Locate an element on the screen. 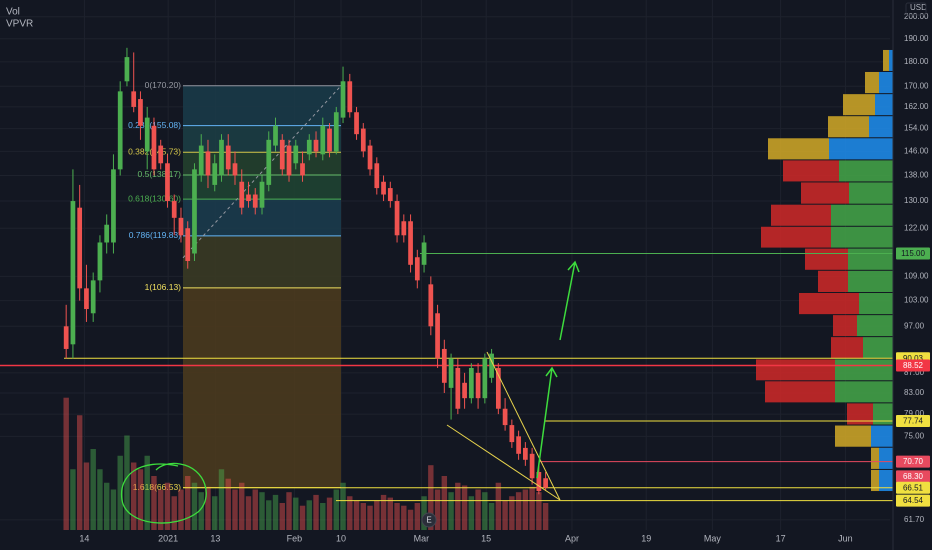 This screenshot has height=550, width=932. indicator-vpvr: VPVR is located at coordinates (19, 24).